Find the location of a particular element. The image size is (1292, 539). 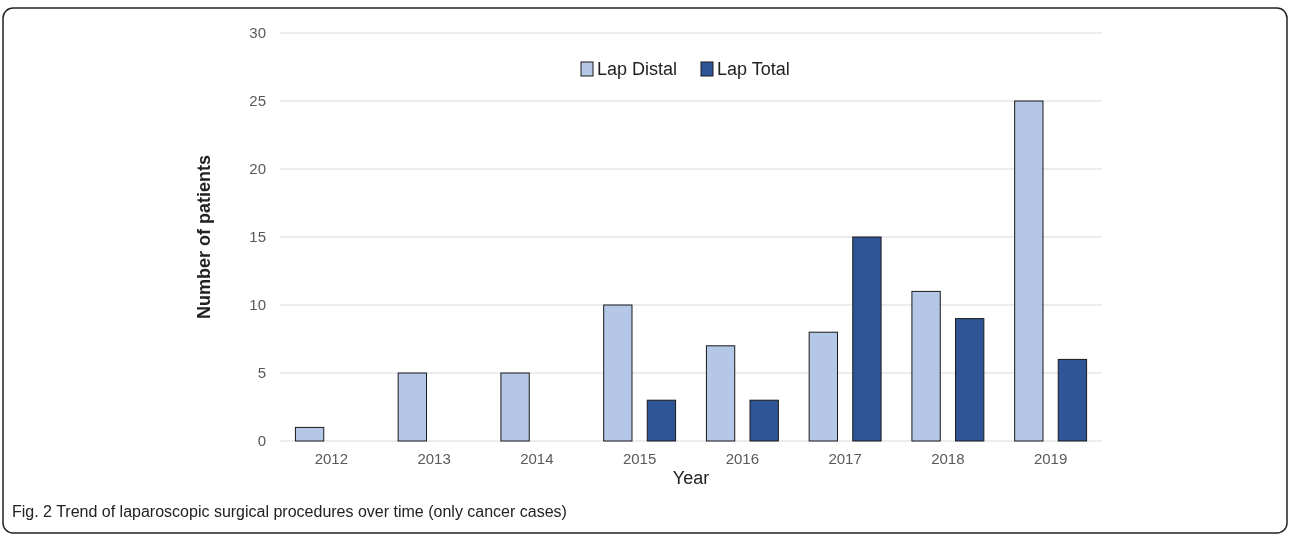

x-axis-title: Year is located at coordinates (691, 478).